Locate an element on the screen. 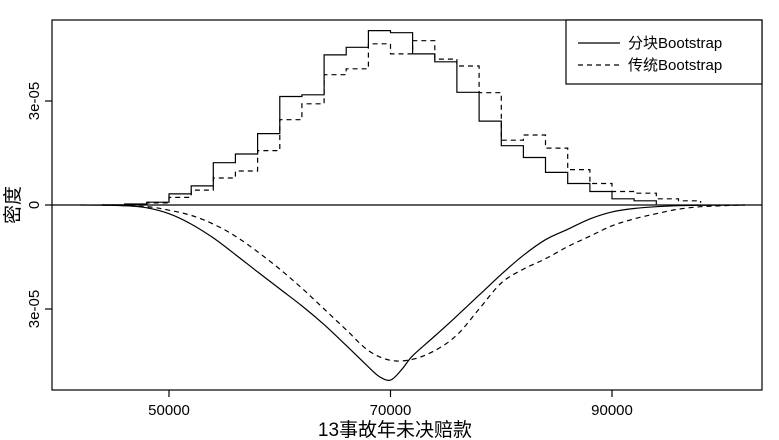 Image resolution: width=779 pixels, height=440 pixels. x-axis: 50000 70000 90000 is located at coordinates (390, 404).